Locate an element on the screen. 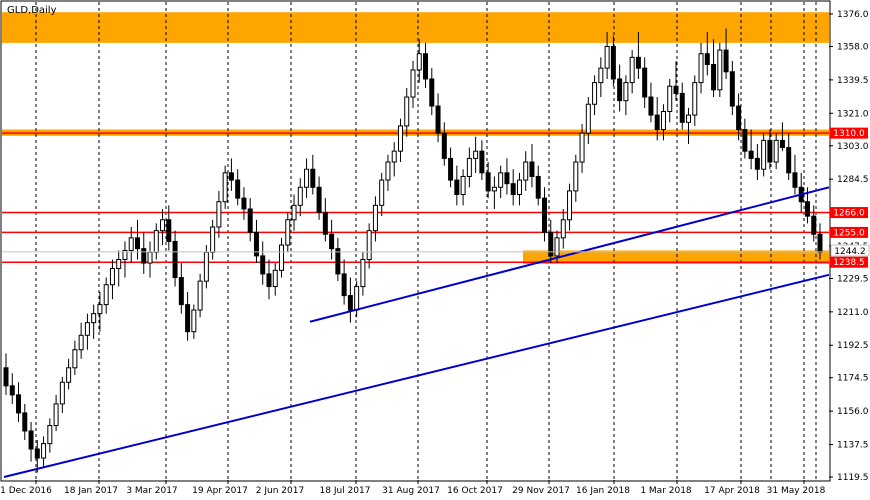 This screenshot has height=500, width=870. x-tick-label: 1 Dec 2016 is located at coordinates (26, 491).